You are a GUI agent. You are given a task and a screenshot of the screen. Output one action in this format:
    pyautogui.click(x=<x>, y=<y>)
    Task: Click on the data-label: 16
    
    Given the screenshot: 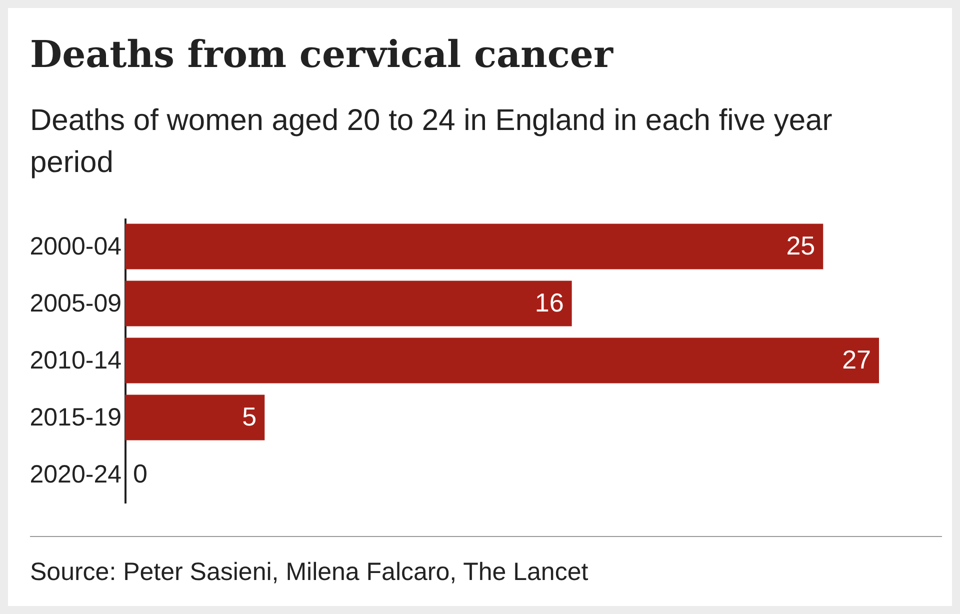 What is the action you would take?
    pyautogui.click(x=549, y=303)
    